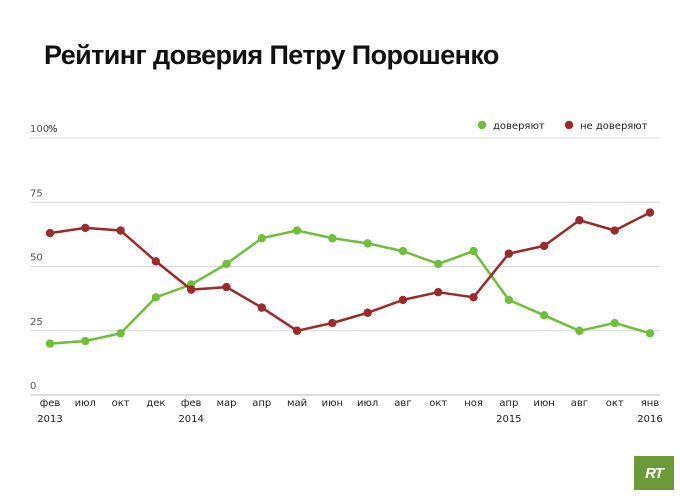 This screenshot has height=499, width=680. What do you see at coordinates (271, 55) in the screenshot?
I see `chart-title: Рейтинг доверия Петру Порошенко` at bounding box center [271, 55].